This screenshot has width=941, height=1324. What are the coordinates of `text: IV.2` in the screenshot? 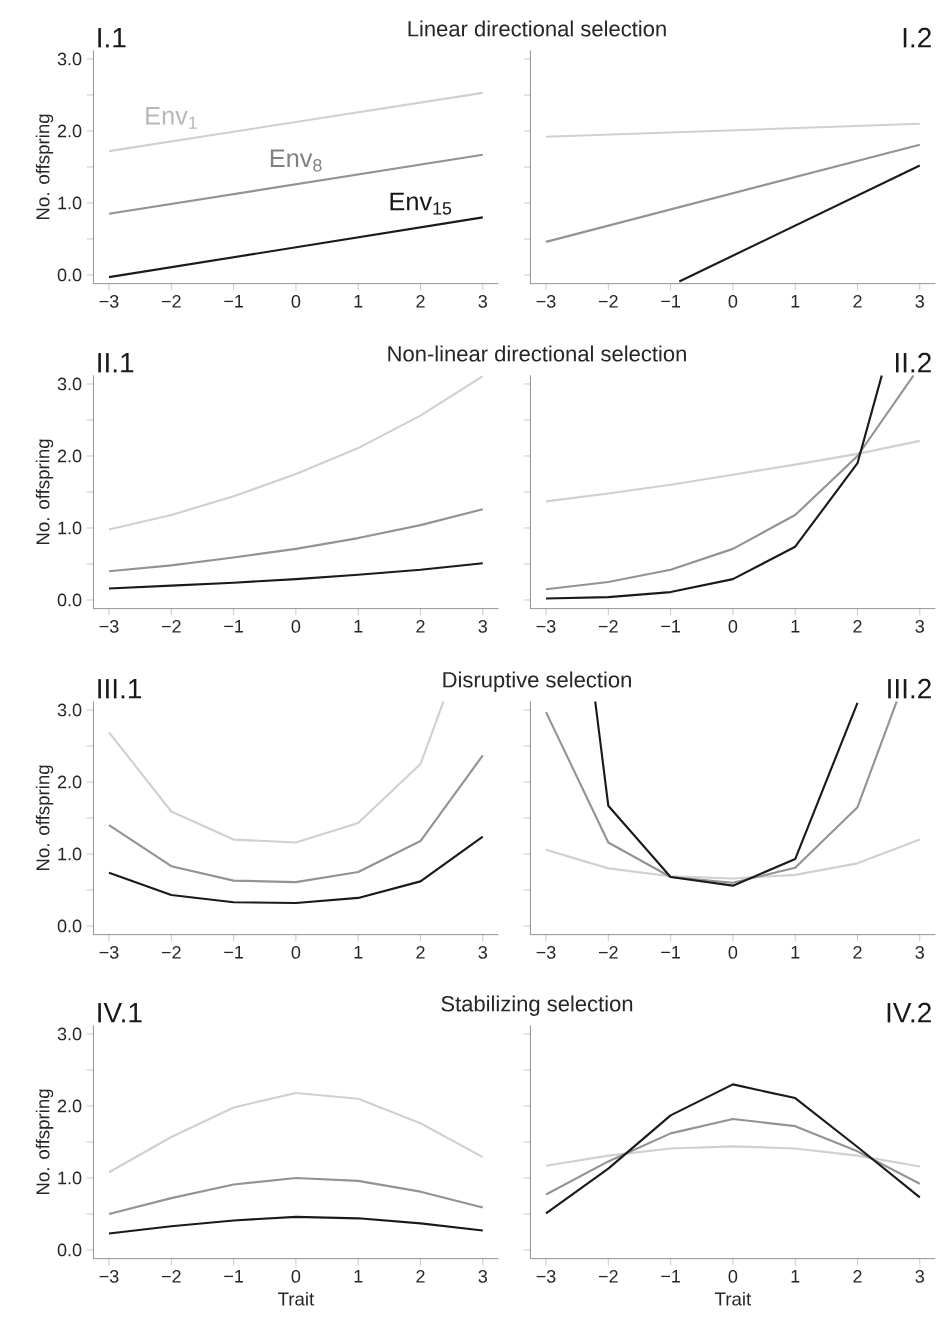 It's located at (909, 1012).